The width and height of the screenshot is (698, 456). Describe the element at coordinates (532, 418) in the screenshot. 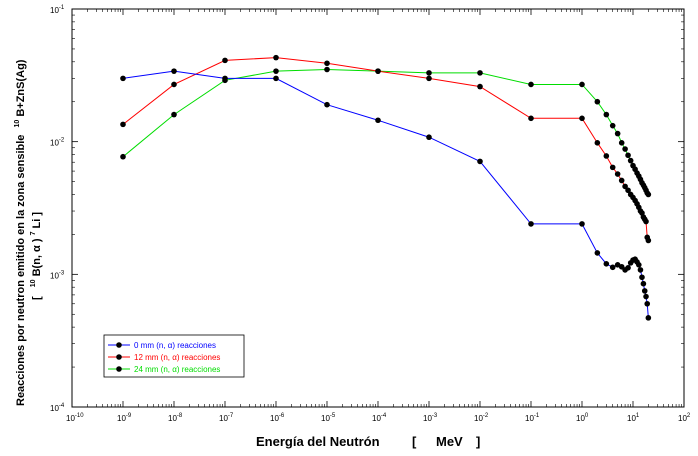

I see `x-tick-label: 10⁻¹` at that location.